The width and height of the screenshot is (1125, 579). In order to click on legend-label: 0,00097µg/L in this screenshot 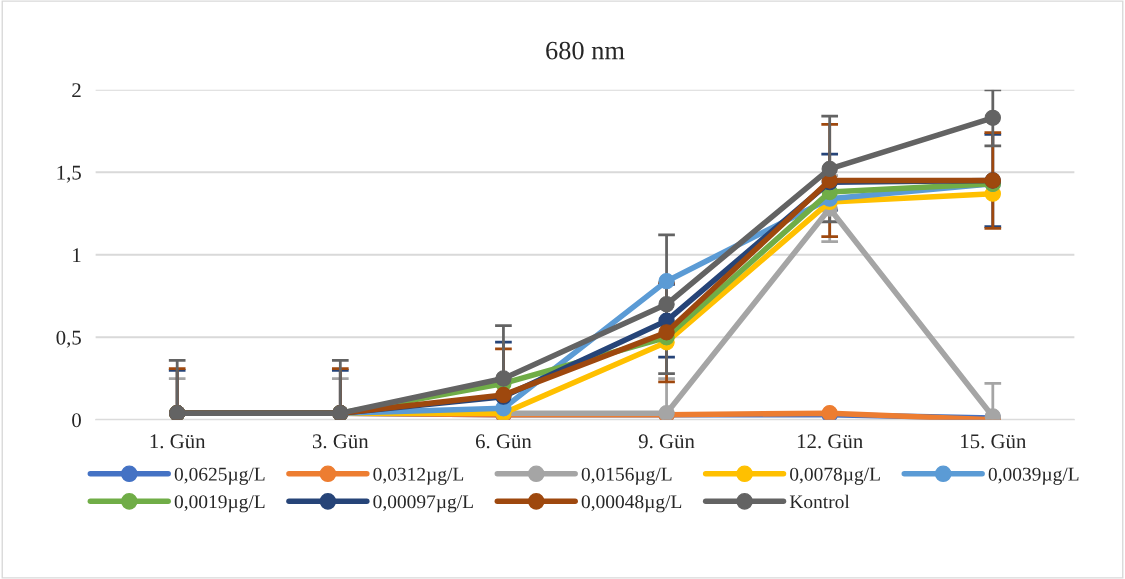, I will do `click(423, 504)`.